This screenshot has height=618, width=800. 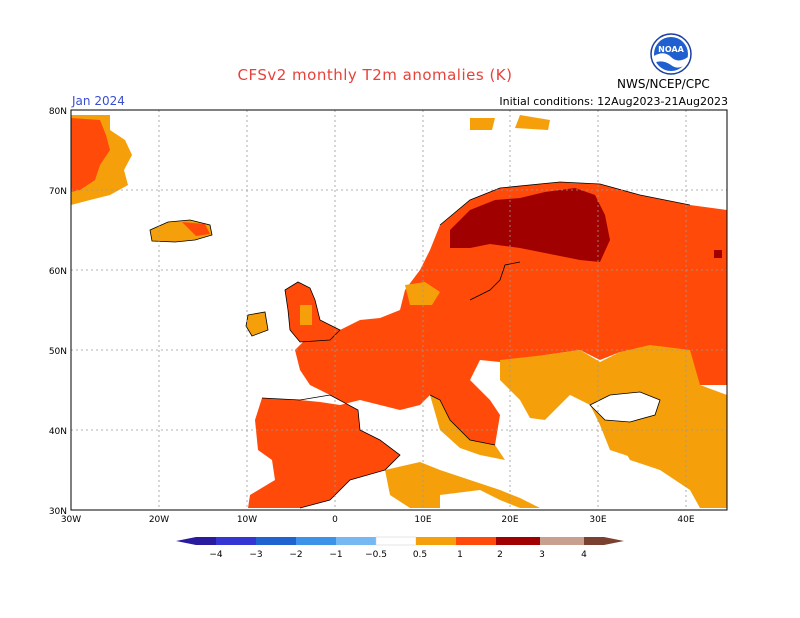 I want to click on scandinavia-strong-anomaly, so click(x=530, y=225).